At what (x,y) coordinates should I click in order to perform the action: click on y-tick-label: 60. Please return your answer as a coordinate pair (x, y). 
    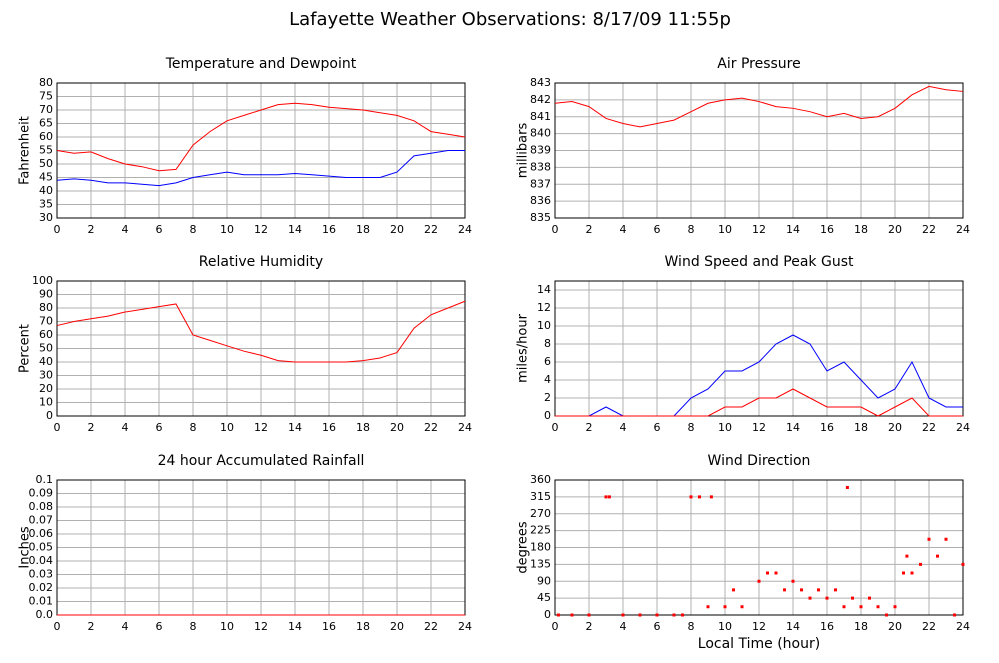
    Looking at the image, I should click on (46, 334).